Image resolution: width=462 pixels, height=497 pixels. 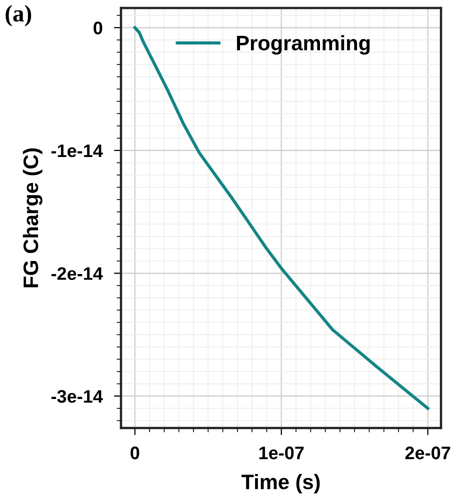 I want to click on y-tick-label: -1e-14, so click(x=77, y=151).